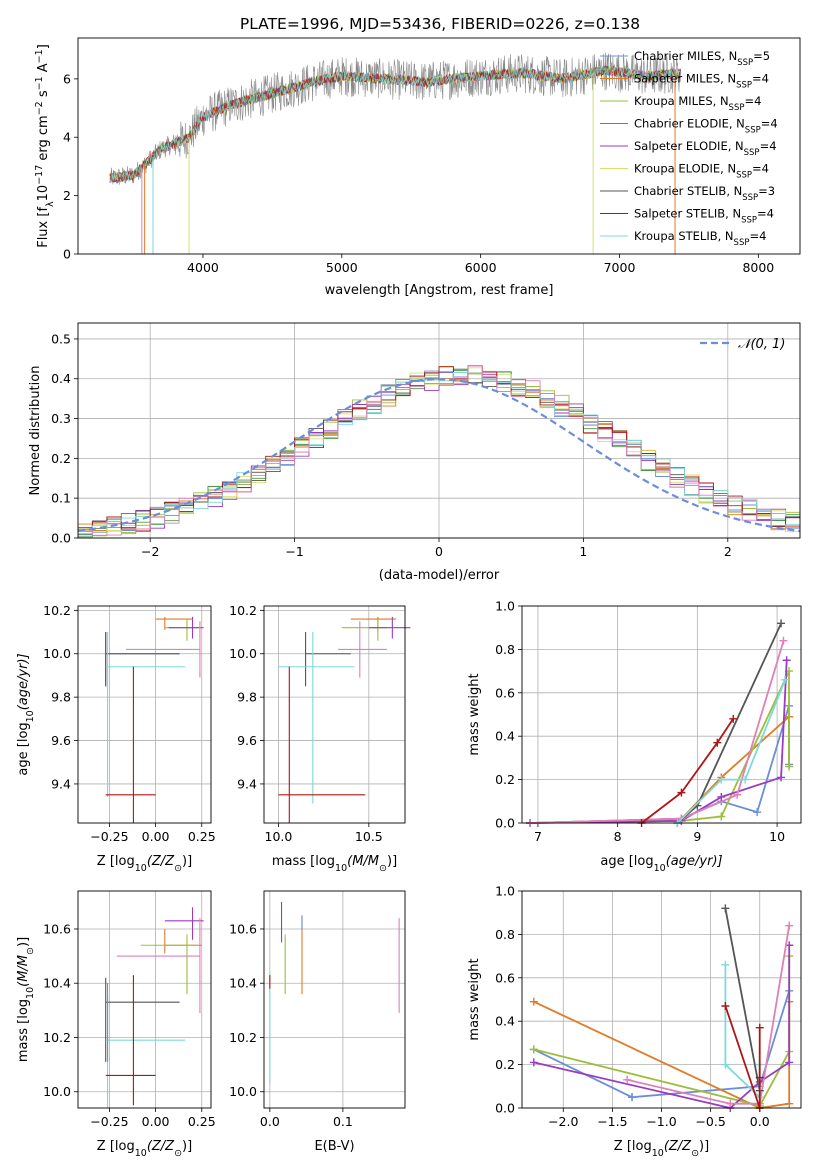 The image size is (819, 1170). I want to click on mass_vs_Z-errorbars, so click(154, 1007).